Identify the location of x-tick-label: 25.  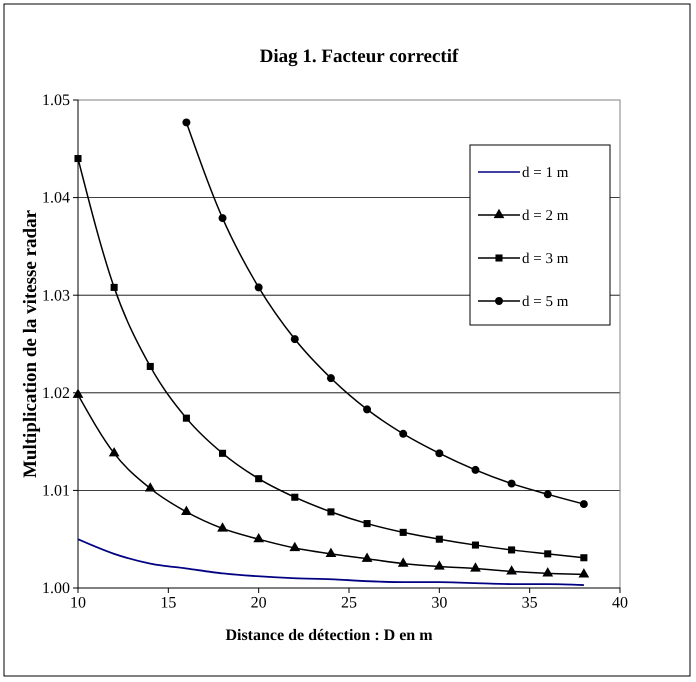
(349, 603).